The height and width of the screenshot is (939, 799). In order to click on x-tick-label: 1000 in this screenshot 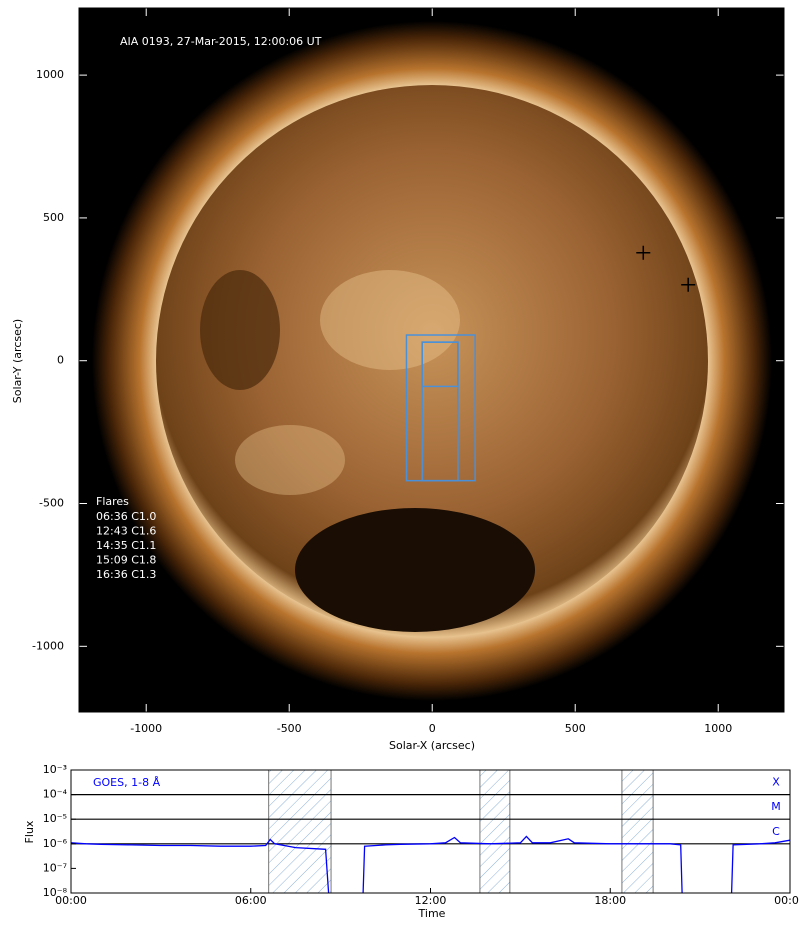, I will do `click(718, 728)`.